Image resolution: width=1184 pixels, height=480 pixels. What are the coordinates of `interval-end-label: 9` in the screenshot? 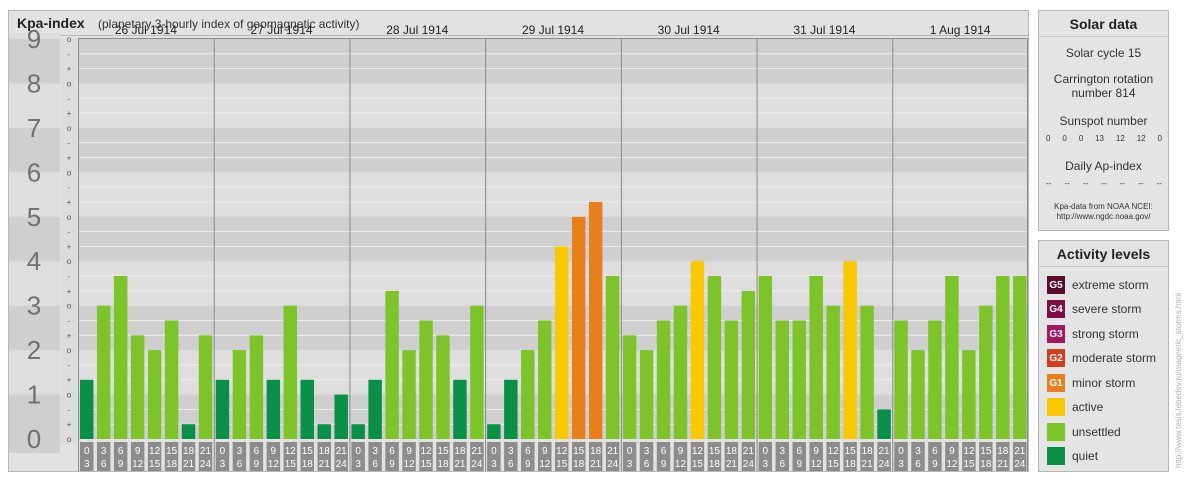 It's located at (121, 464).